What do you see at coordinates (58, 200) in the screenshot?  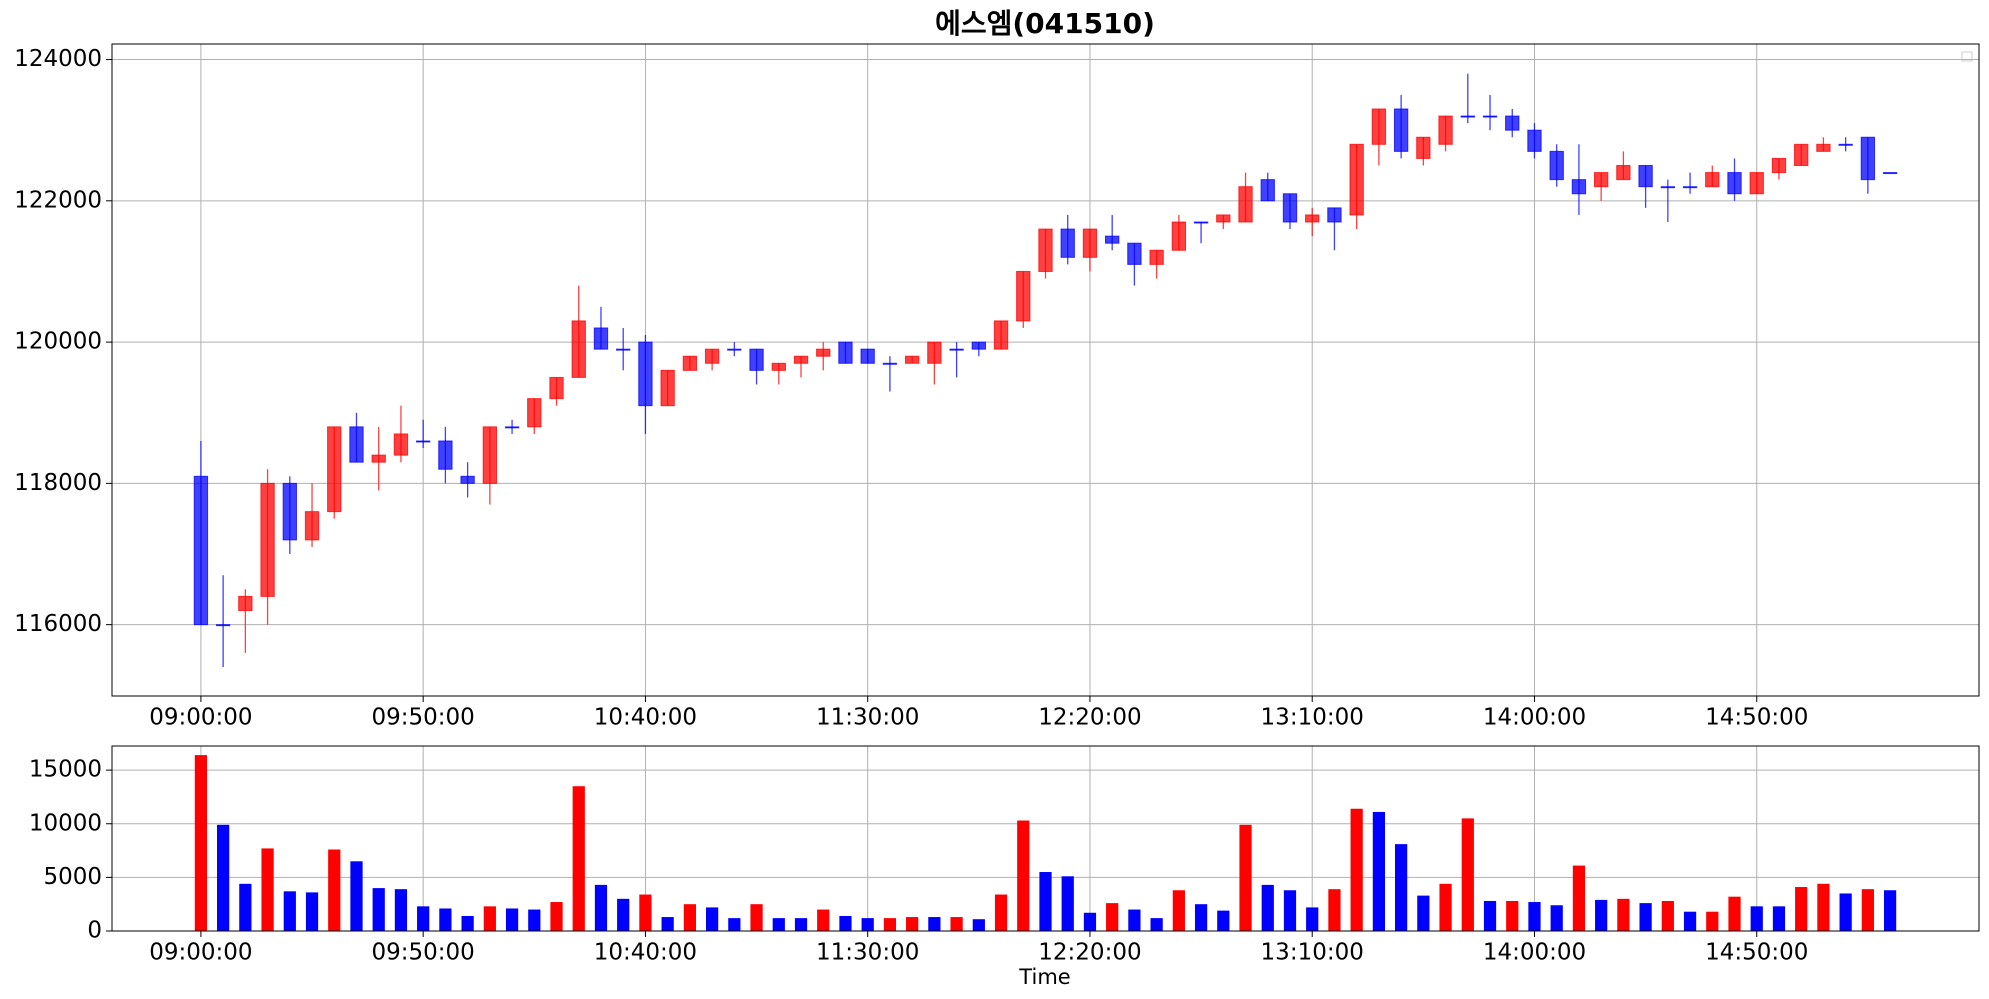 I see `y-tick-label: 122000` at bounding box center [58, 200].